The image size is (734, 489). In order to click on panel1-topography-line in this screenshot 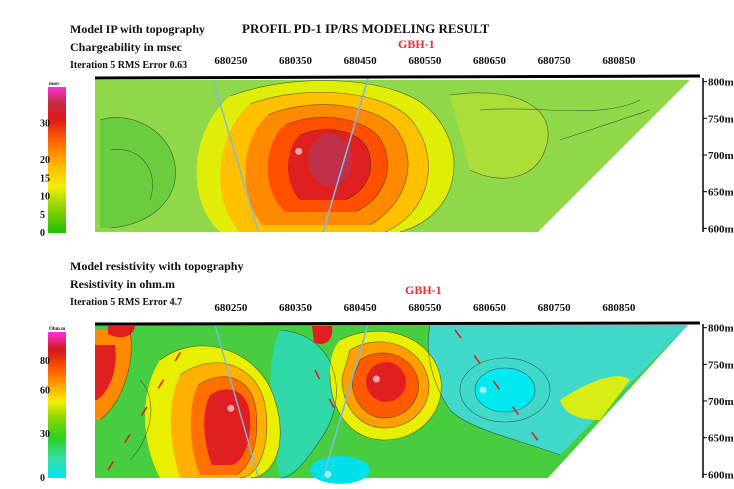, I will do `click(397, 77)`.